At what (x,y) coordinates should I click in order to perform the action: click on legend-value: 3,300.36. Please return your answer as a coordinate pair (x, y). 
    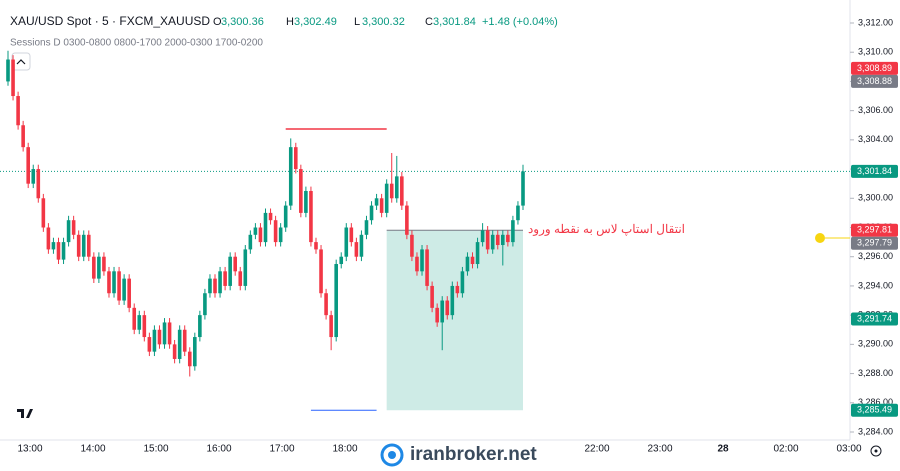
    Looking at the image, I should click on (242, 22).